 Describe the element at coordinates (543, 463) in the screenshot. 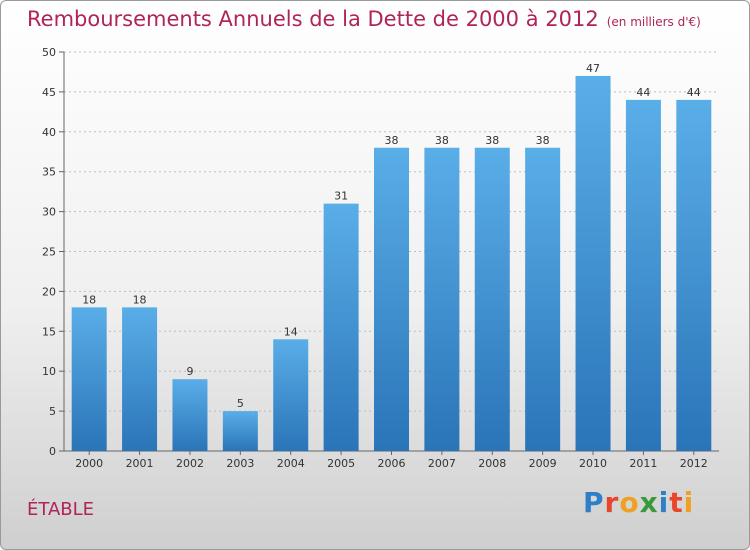

I see `x-tick-label: 2009` at that location.